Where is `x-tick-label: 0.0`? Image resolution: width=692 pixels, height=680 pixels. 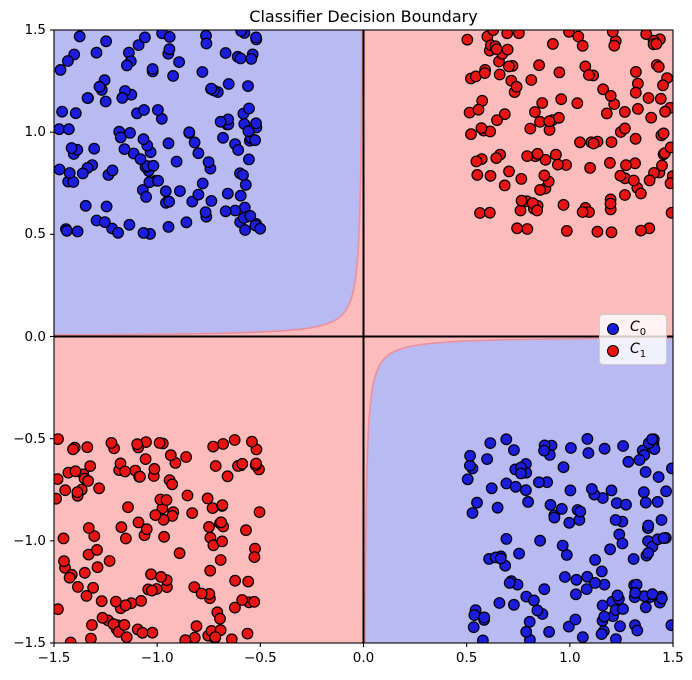 x-tick-label: 0.0 is located at coordinates (363, 658).